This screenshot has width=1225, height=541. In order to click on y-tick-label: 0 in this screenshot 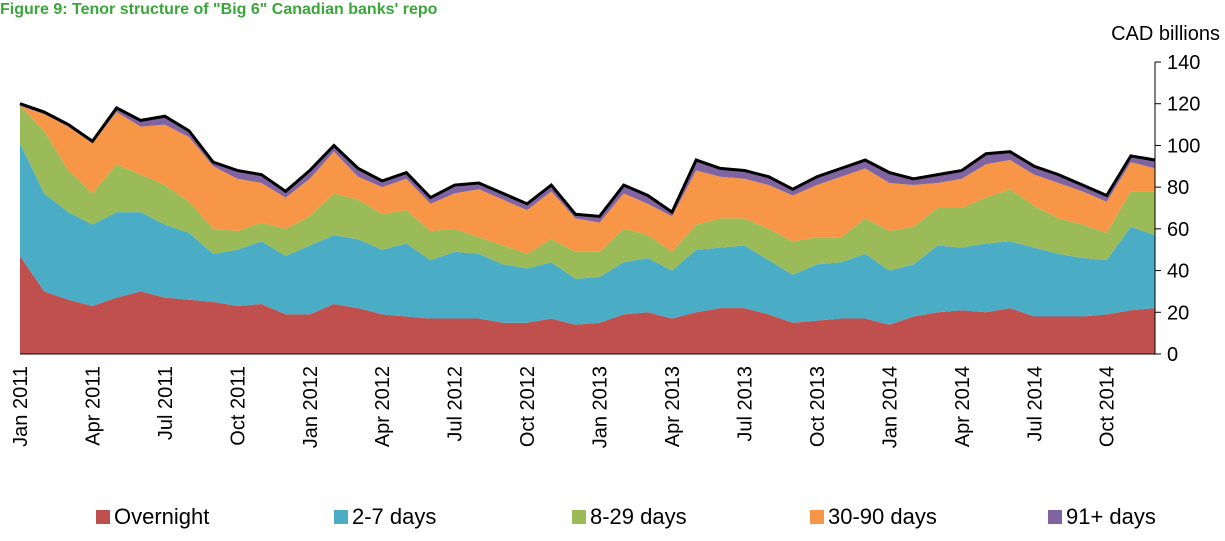, I will do `click(1172, 355)`.